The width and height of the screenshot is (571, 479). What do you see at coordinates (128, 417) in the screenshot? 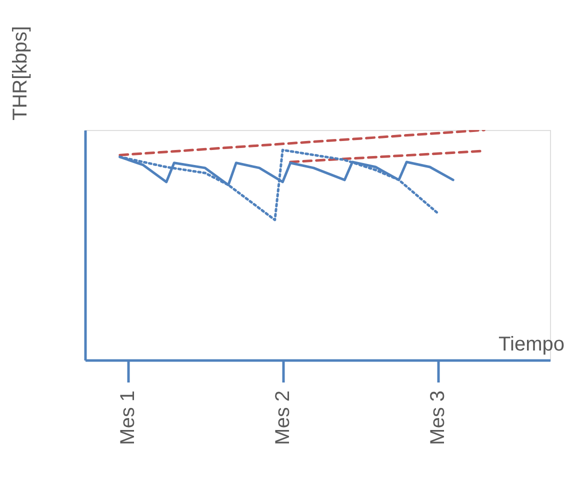
I see `x-tick-label: Mes 1` at bounding box center [128, 417].